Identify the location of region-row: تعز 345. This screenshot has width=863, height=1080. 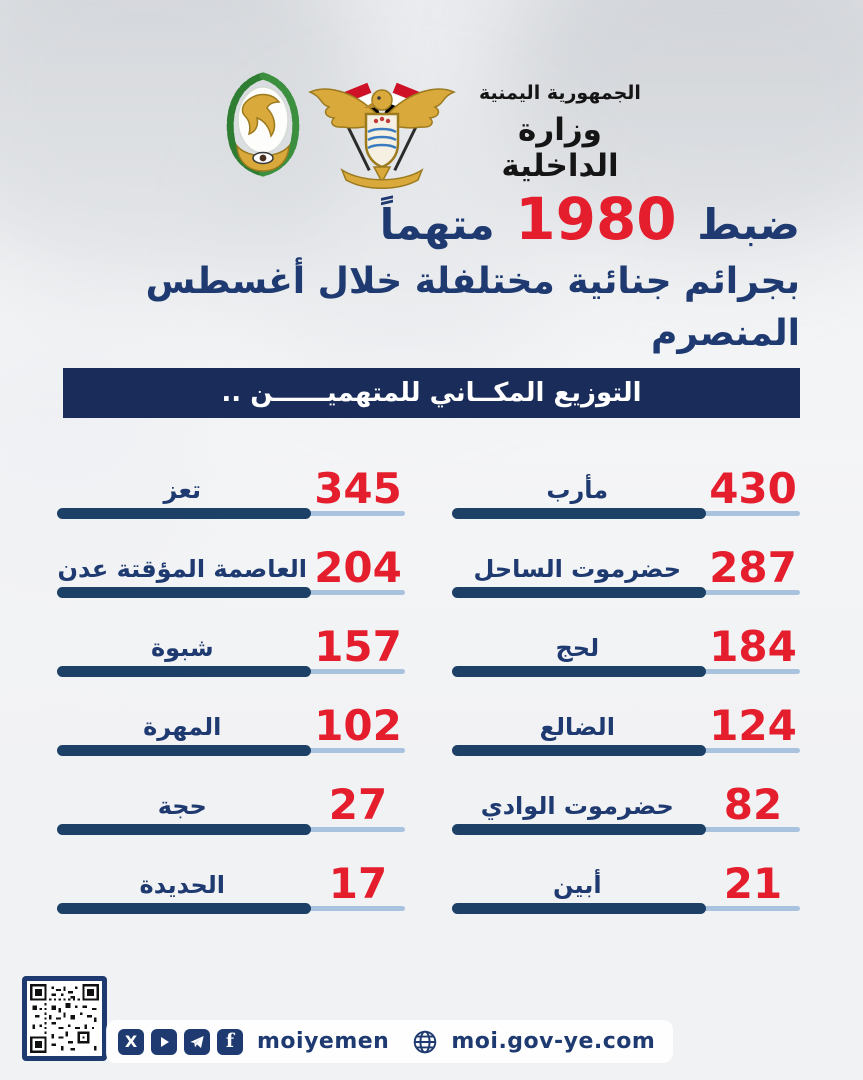
(231, 495).